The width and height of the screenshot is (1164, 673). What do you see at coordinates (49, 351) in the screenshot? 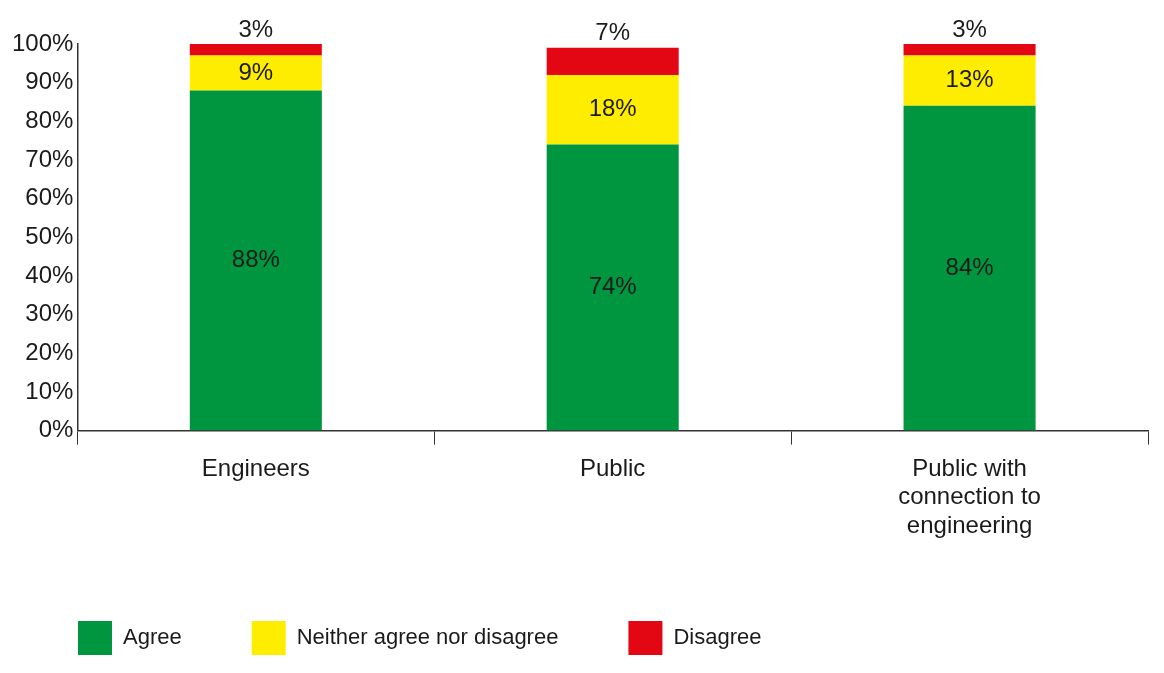
I see `y-tick-label: 20%` at bounding box center [49, 351].